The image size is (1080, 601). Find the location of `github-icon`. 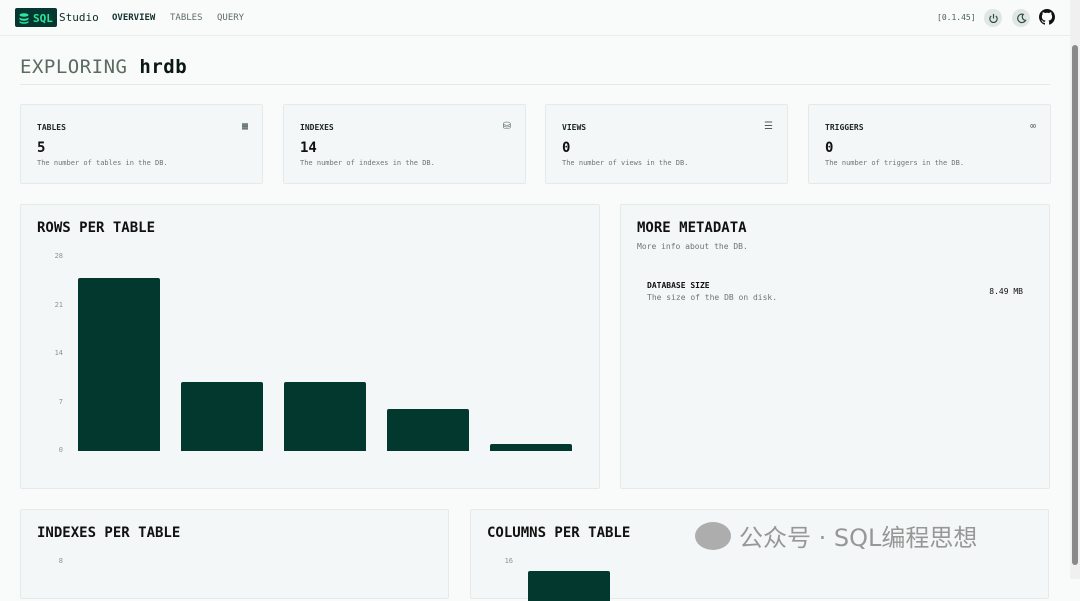

github-icon is located at coordinates (1047, 17).